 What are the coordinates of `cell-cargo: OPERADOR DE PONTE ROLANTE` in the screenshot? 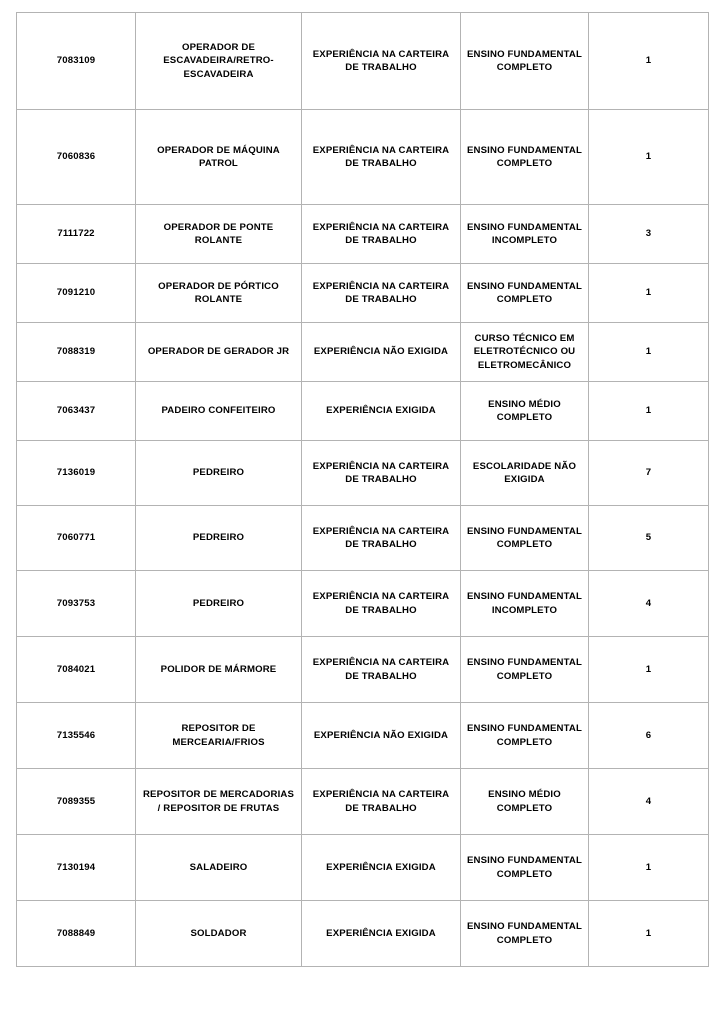 It's located at (218, 234).